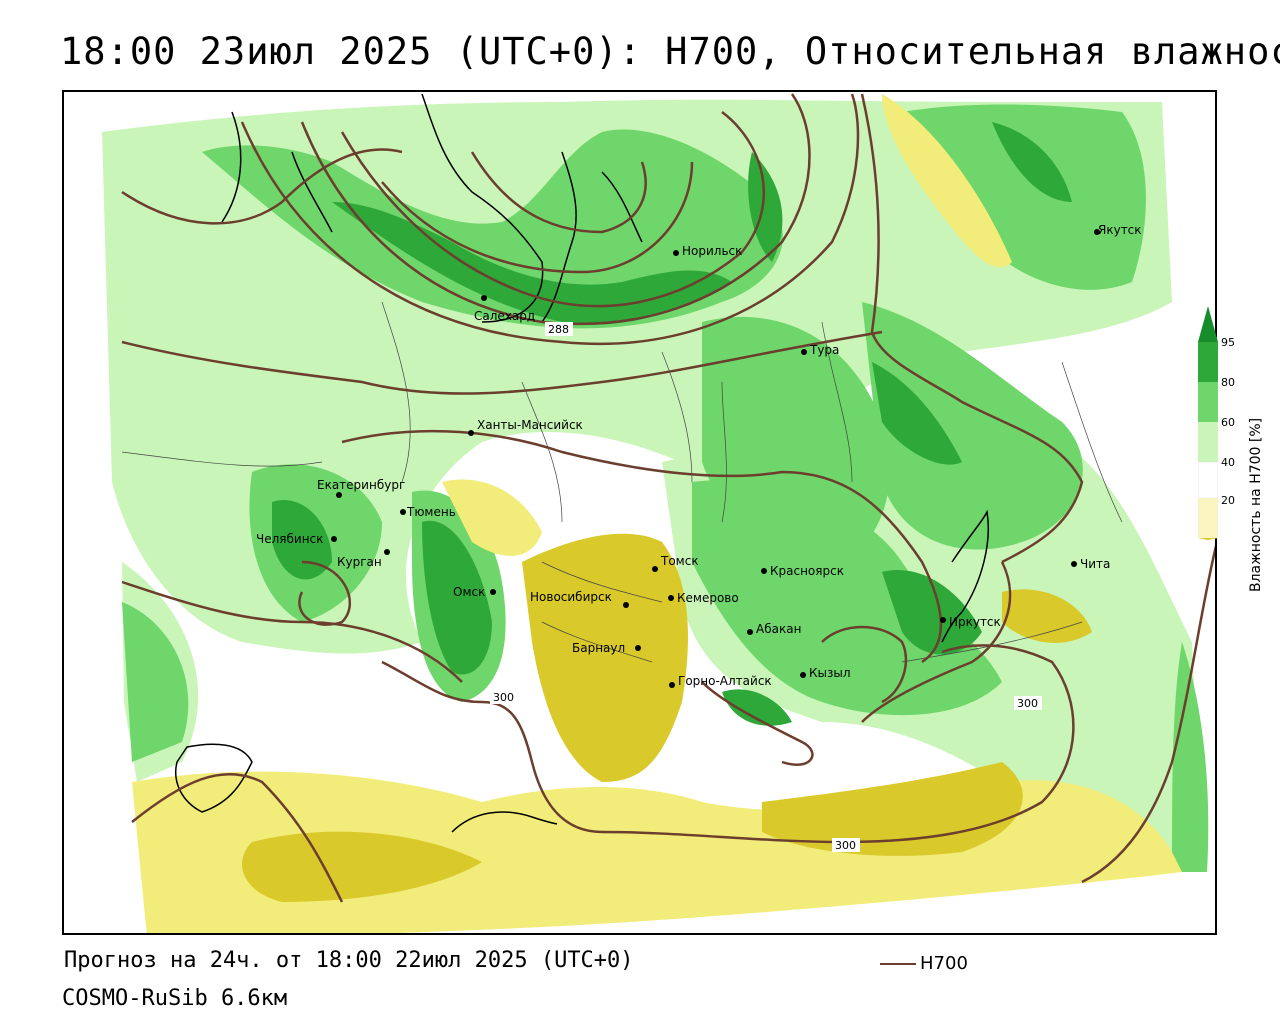 The width and height of the screenshot is (1280, 1024). I want to click on city-17: Горно-Алтайск, so click(720, 681).